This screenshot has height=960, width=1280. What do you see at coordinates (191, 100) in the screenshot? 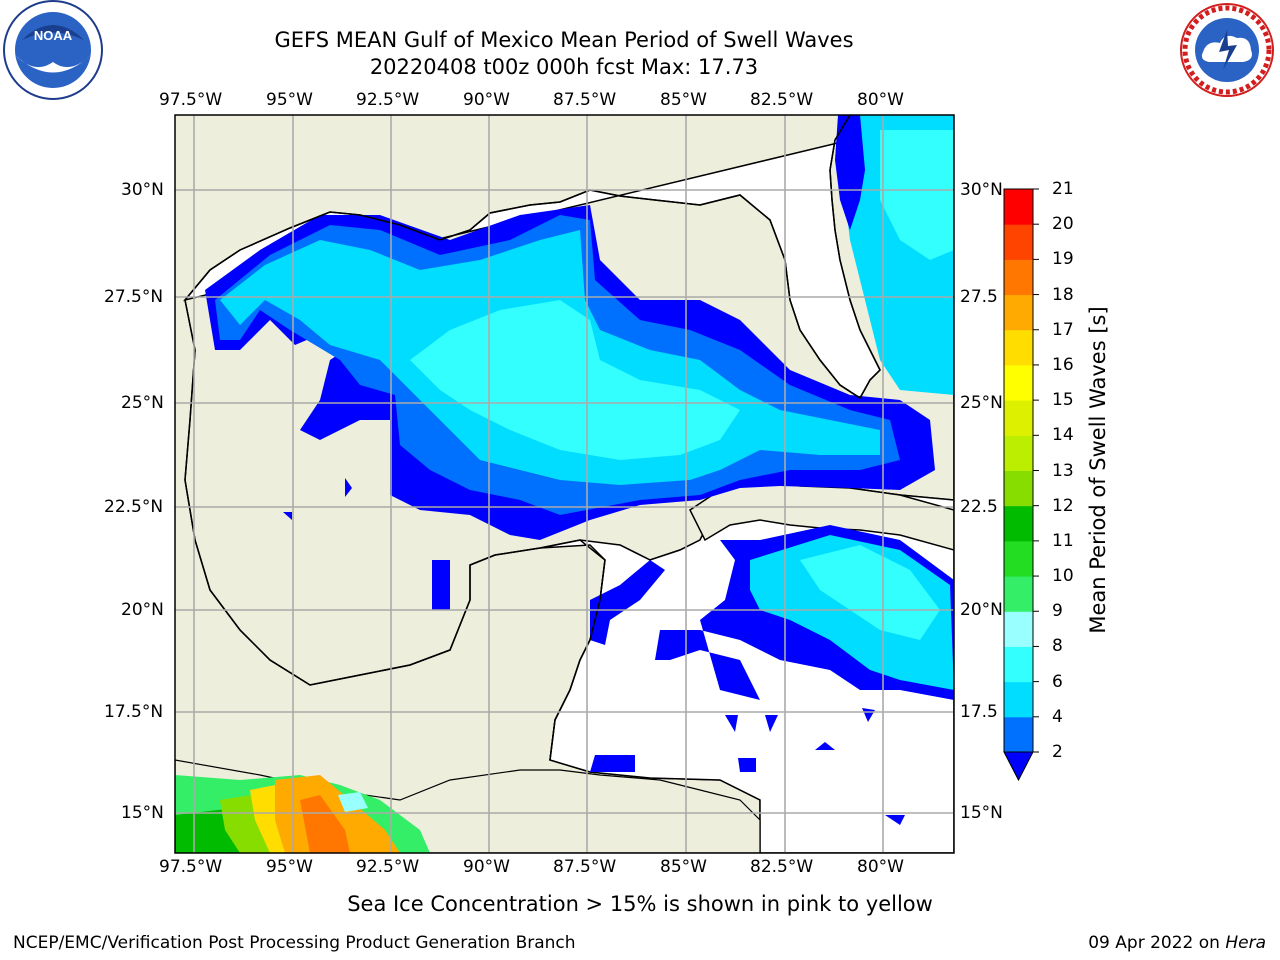
I see `lon-label-top: 97.5°W` at bounding box center [191, 100].